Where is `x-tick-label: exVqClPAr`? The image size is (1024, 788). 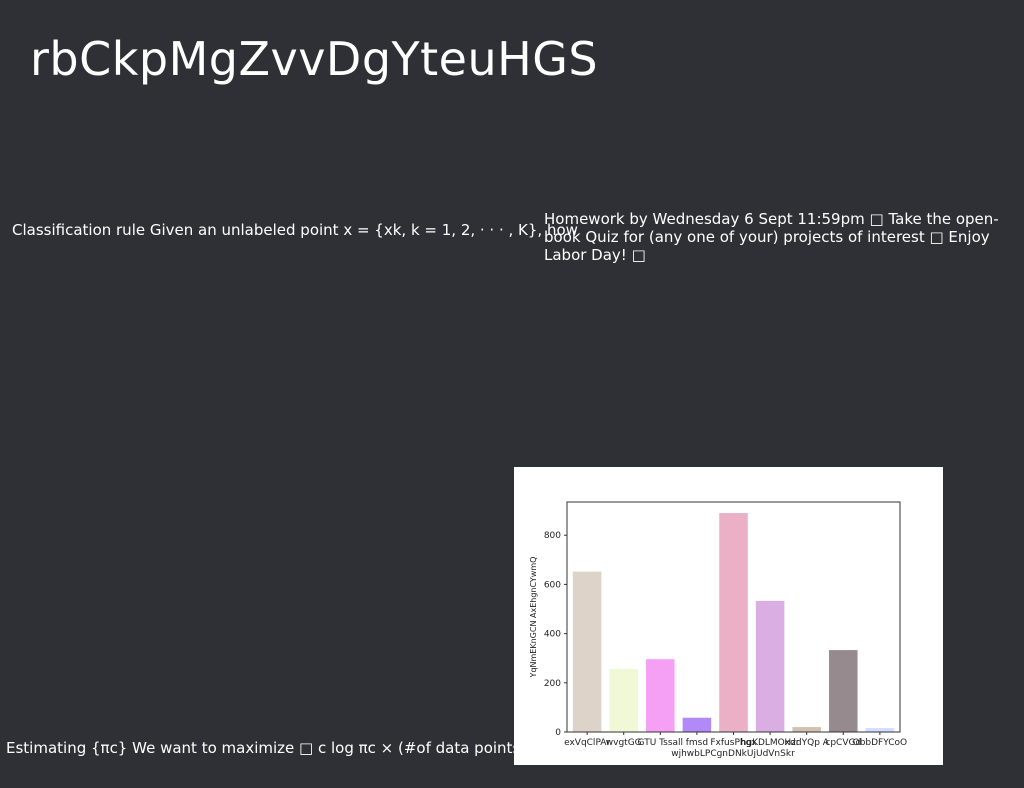 x-tick-label: exVqClPAr is located at coordinates (587, 743).